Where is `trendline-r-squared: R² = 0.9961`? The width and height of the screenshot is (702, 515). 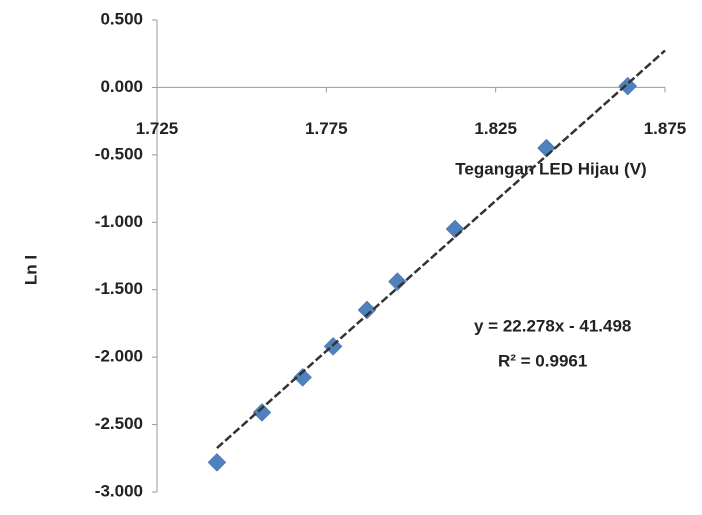
trendline-r-squared: R² = 0.9961 is located at coordinates (542, 360).